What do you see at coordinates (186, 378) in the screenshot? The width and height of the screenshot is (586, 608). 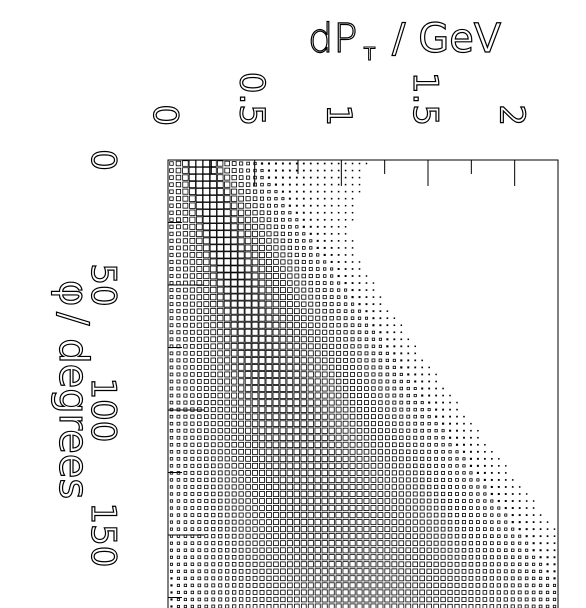 I see `y-axis-ticks` at bounding box center [186, 378].